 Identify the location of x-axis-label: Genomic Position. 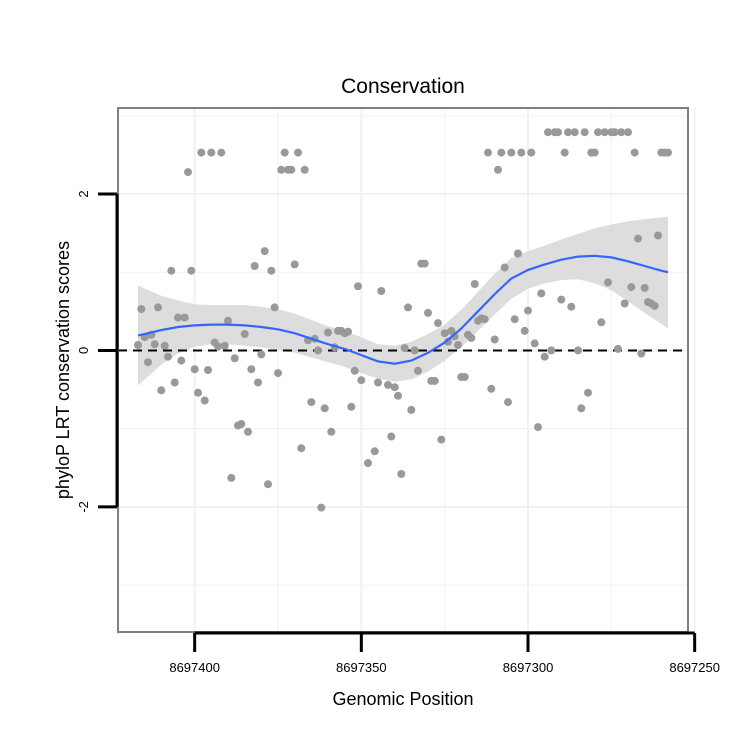
(402, 699).